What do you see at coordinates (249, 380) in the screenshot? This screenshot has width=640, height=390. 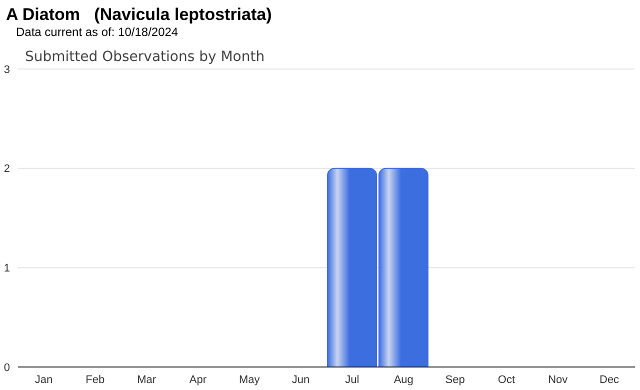 I see `x-tick-label: May` at bounding box center [249, 380].